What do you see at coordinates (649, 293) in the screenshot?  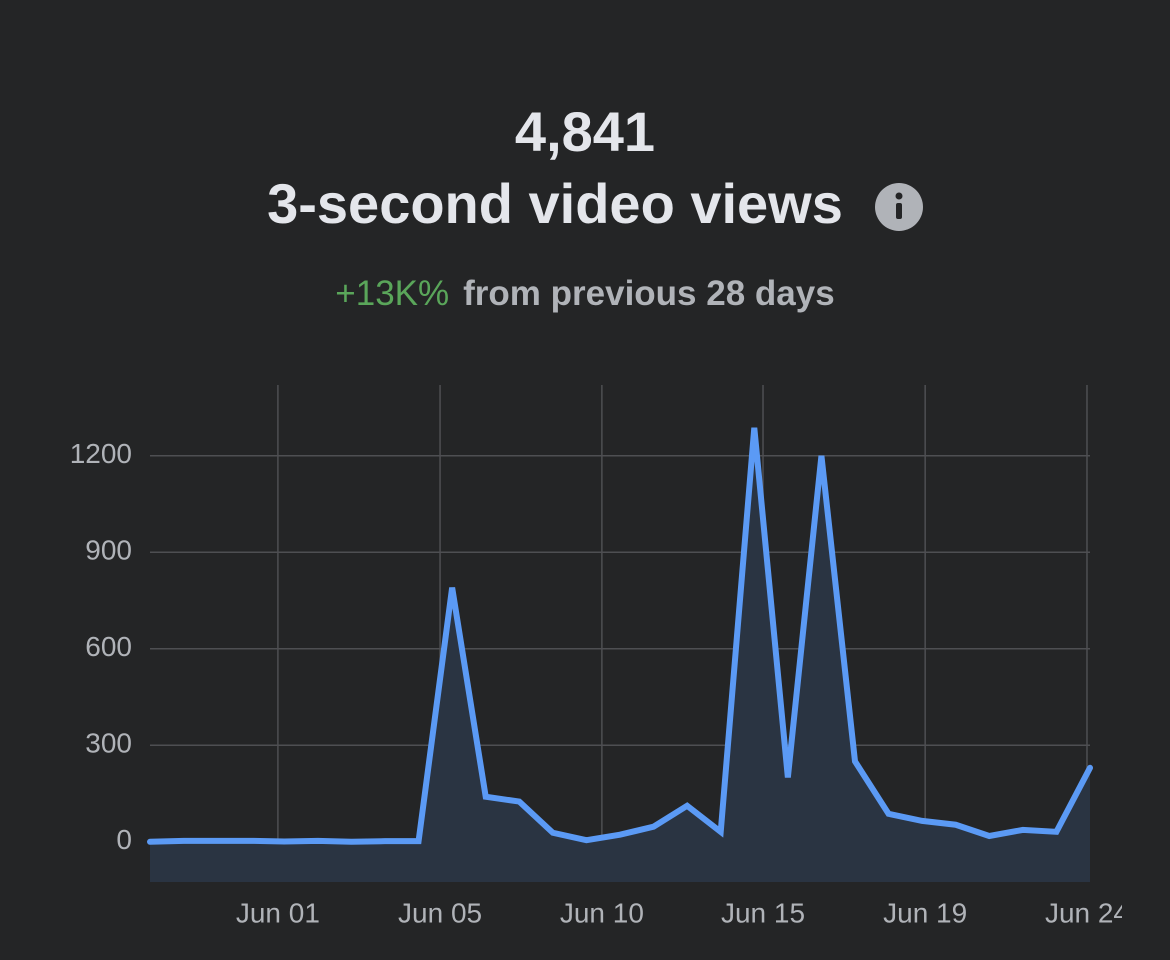 I see `comparison-text: from previous 28 days` at bounding box center [649, 293].